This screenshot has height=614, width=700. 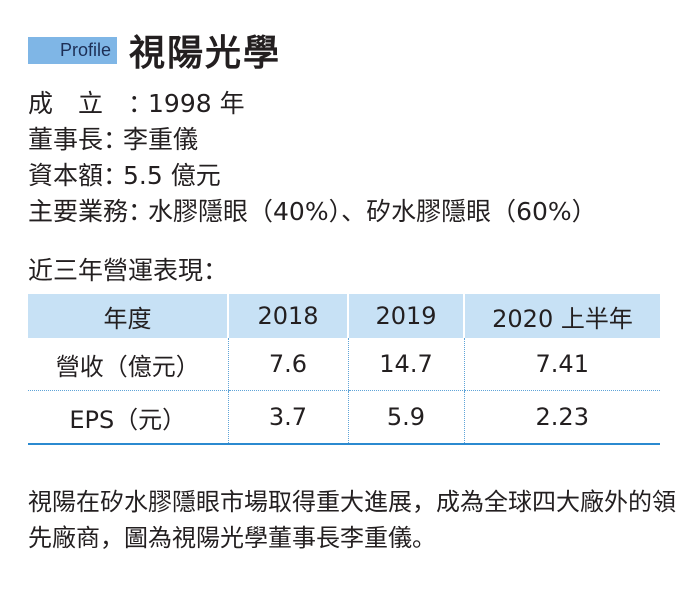 What do you see at coordinates (561, 417) in the screenshot?
I see `table-cell: 2.23` at bounding box center [561, 417].